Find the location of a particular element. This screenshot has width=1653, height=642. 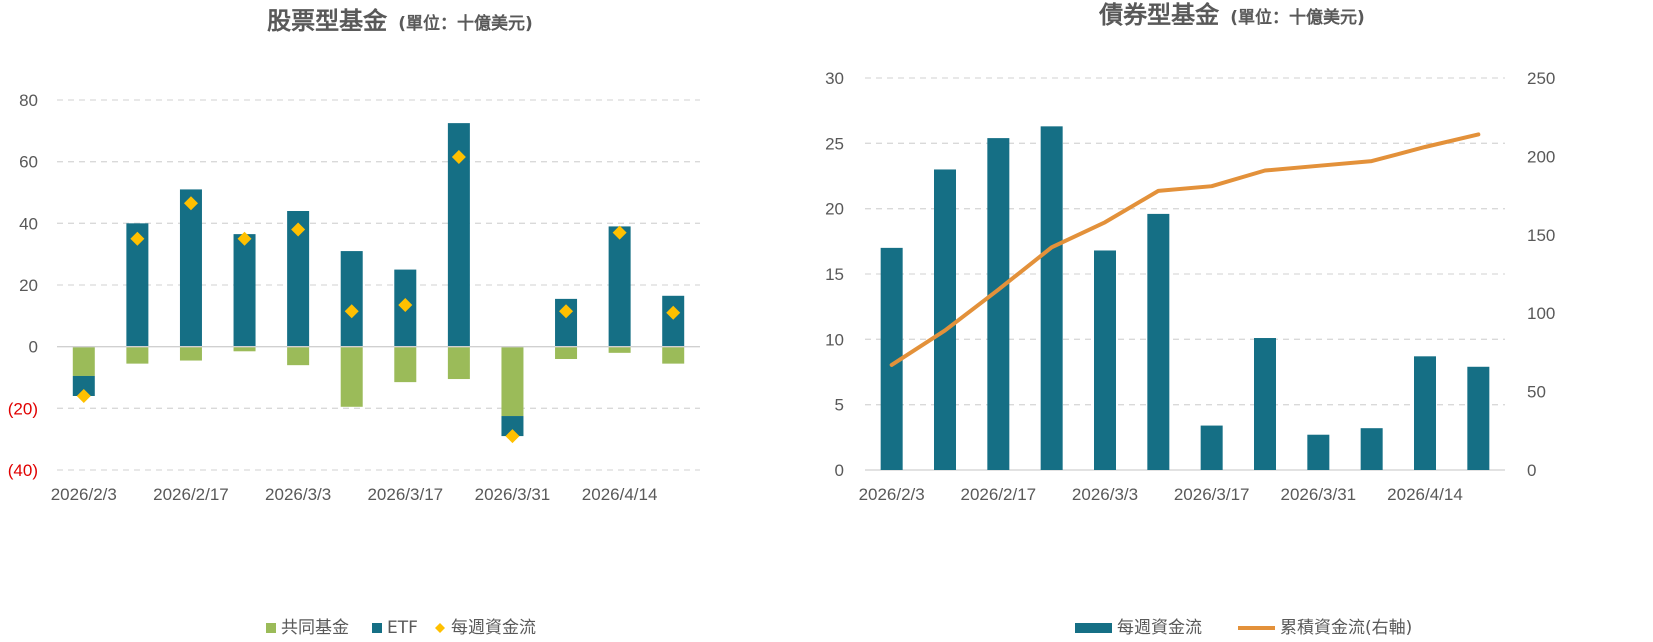

bond-x-tick-label: 2026/3/17 is located at coordinates (1212, 494).